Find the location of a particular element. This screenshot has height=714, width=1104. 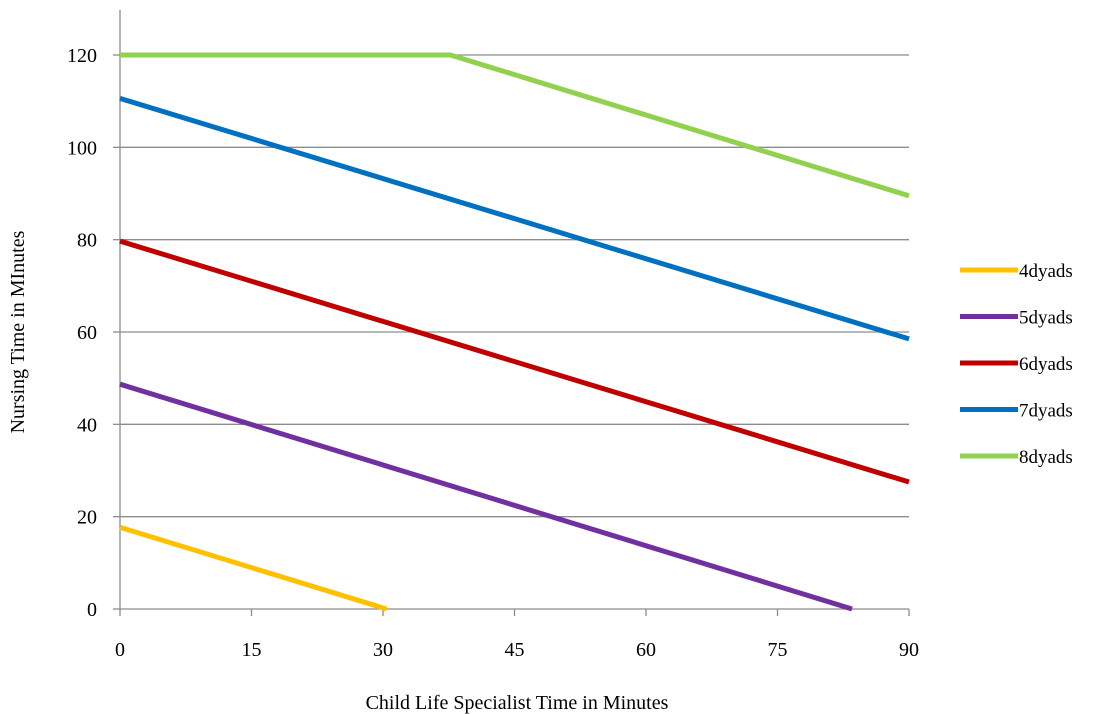

y-tick-label: 40 is located at coordinates (87, 425).